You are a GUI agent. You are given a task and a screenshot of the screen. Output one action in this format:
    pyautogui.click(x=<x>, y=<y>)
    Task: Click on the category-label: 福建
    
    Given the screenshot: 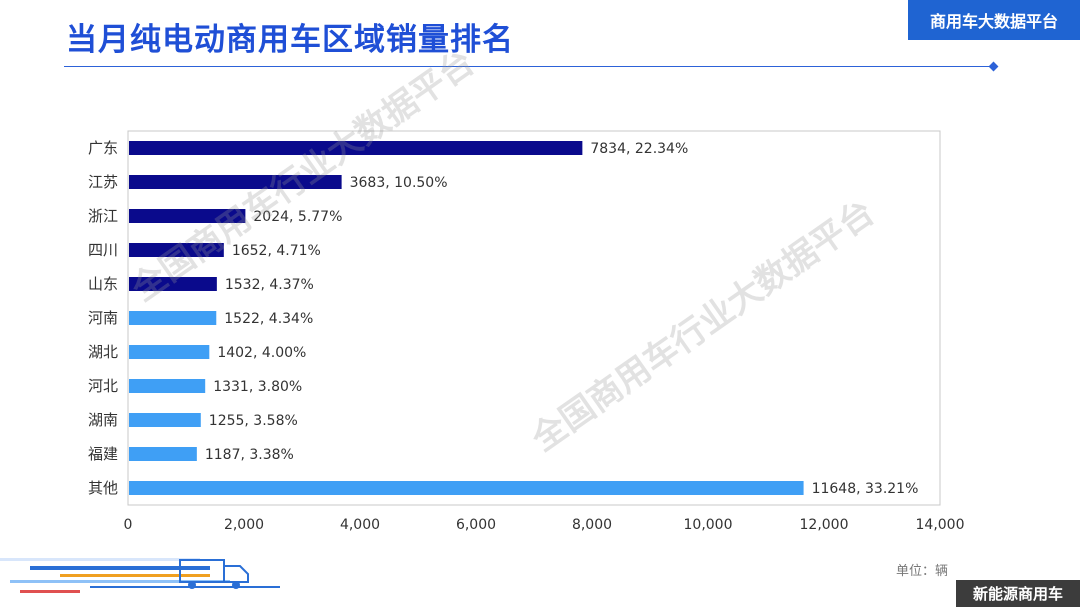 What is the action you would take?
    pyautogui.click(x=103, y=454)
    